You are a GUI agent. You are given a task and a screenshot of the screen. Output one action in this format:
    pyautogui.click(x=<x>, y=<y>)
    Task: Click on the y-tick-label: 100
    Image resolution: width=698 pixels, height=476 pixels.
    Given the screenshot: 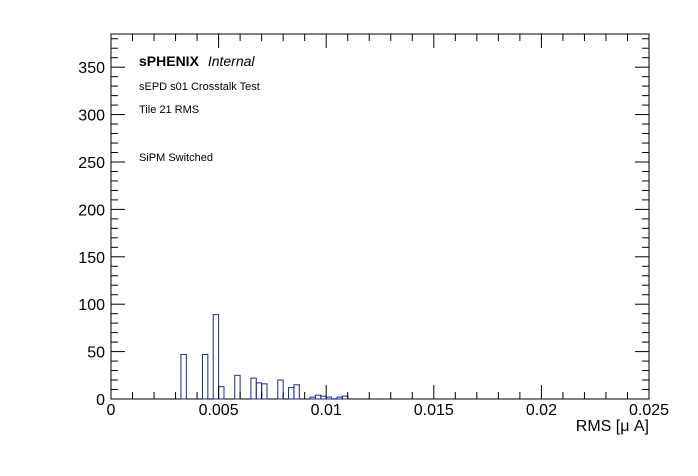 What is the action you would take?
    pyautogui.click(x=91, y=305)
    